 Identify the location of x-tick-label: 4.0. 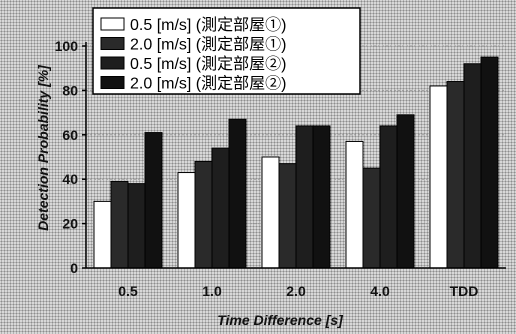
(380, 291).